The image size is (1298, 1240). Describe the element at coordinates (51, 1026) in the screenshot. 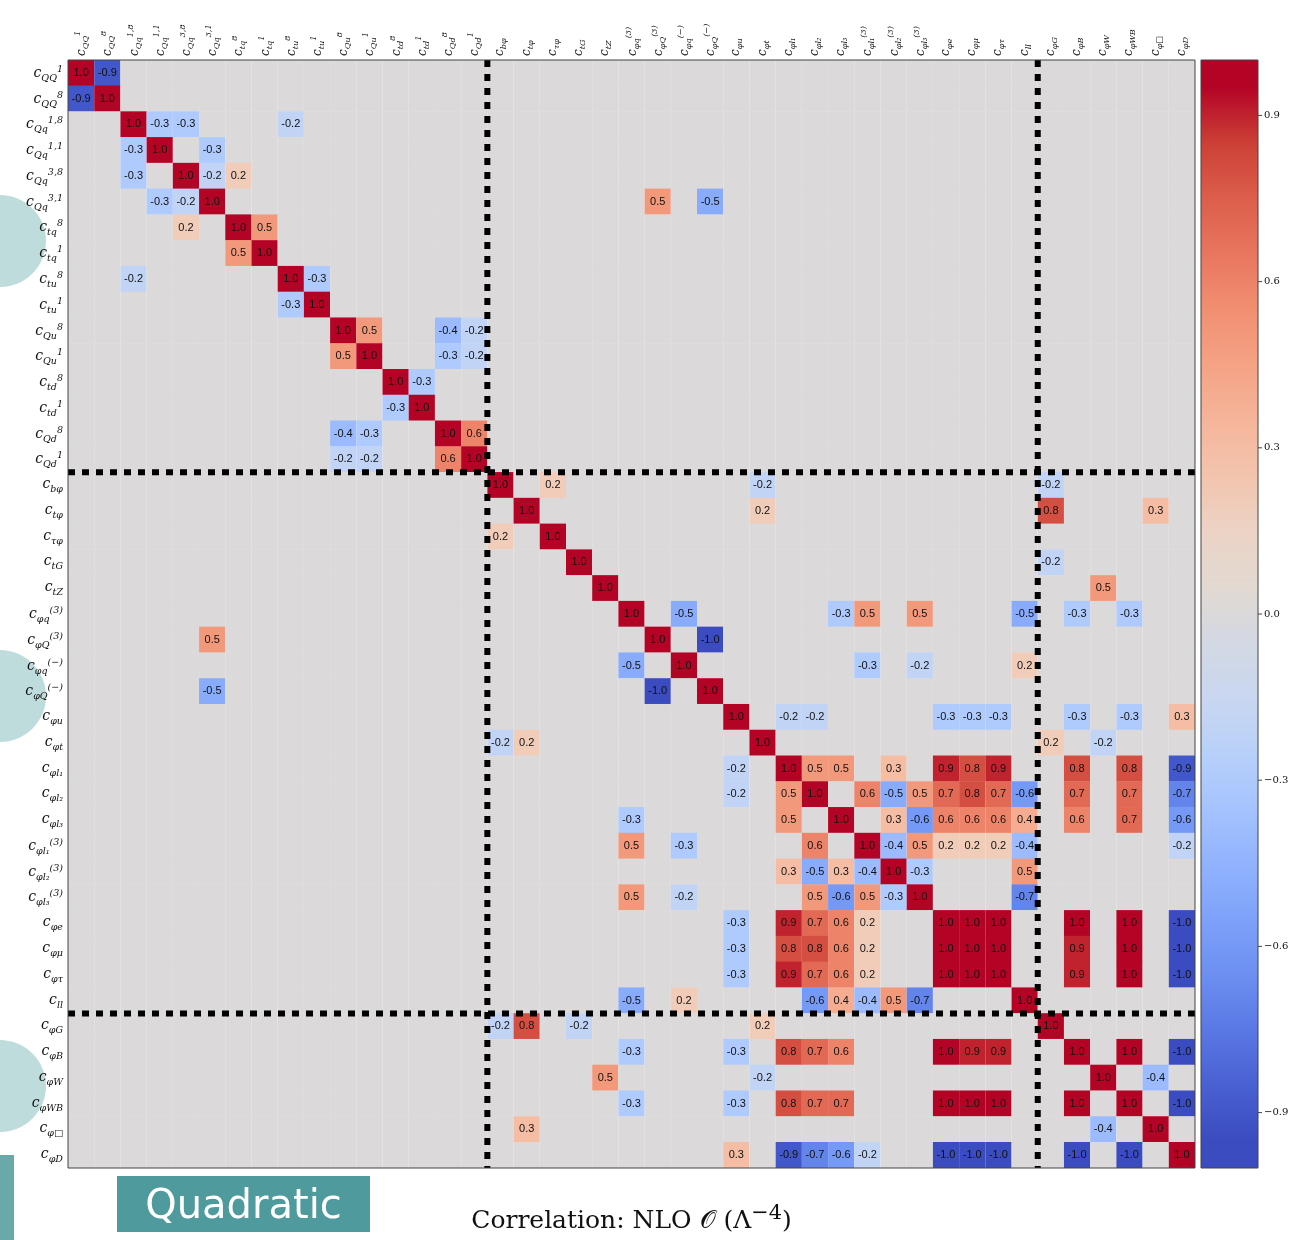

I see `y-tick-label: c$_{φG}$` at that location.